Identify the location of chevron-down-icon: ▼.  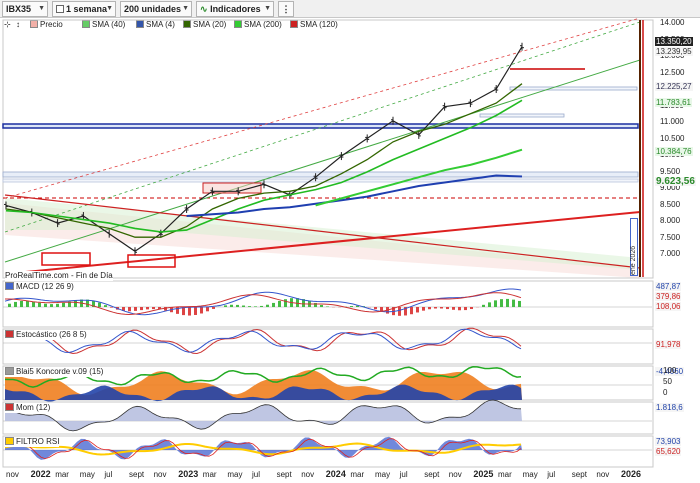
(41, 8).